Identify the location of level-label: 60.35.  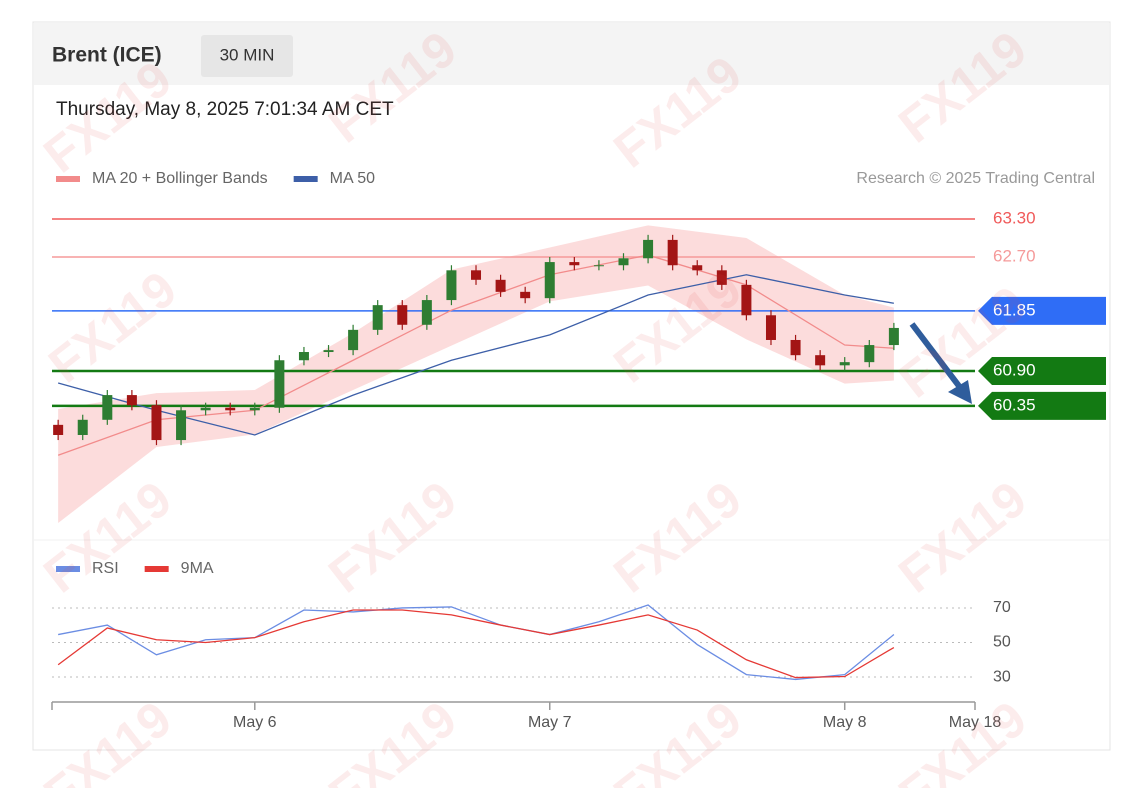
(1014, 404).